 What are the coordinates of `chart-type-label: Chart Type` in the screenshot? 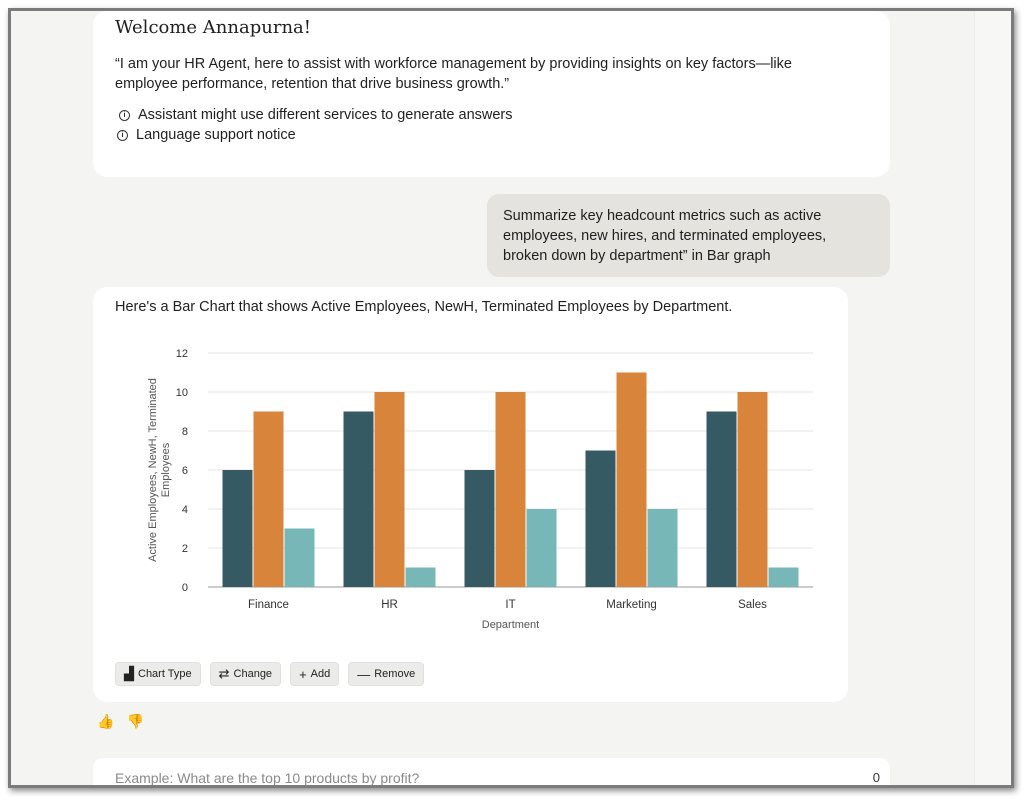 It's located at (165, 674).